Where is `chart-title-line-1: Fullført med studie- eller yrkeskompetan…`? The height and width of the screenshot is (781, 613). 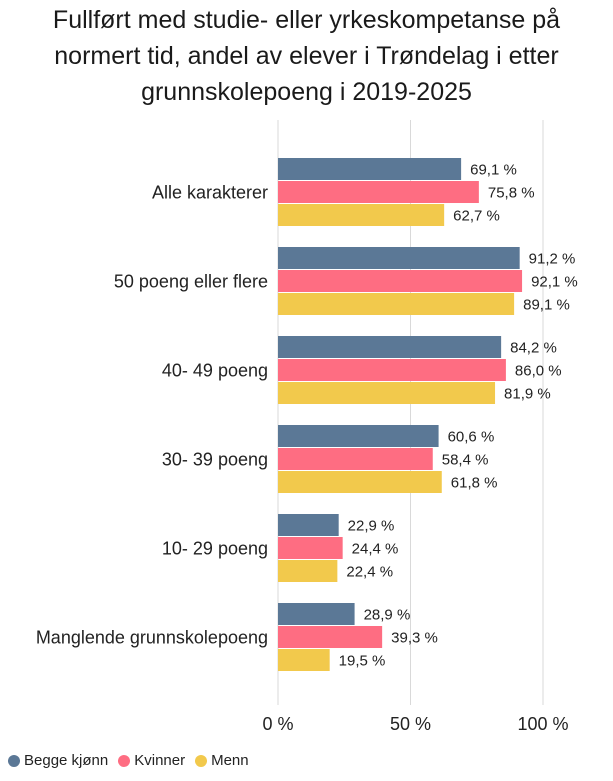 chart-title-line-1: Fullført med studie- eller yrkeskompetan… is located at coordinates (306, 20).